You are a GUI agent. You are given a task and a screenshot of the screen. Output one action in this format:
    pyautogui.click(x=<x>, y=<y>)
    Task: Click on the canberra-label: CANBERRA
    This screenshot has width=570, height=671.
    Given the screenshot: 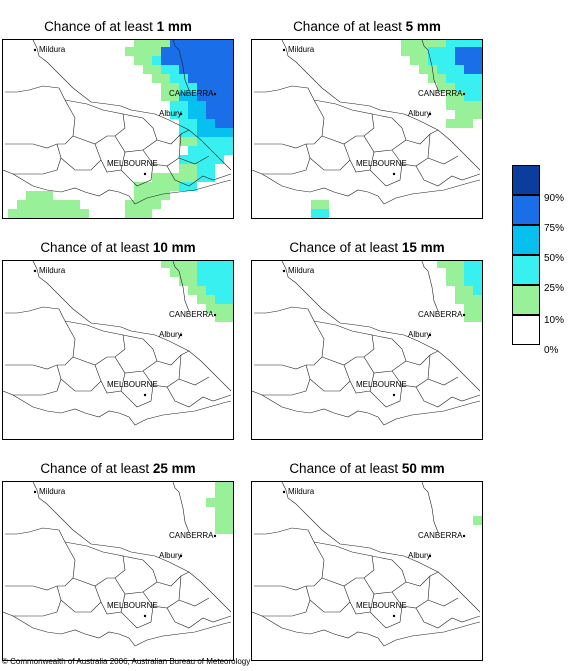 What is the action you would take?
    pyautogui.click(x=191, y=93)
    